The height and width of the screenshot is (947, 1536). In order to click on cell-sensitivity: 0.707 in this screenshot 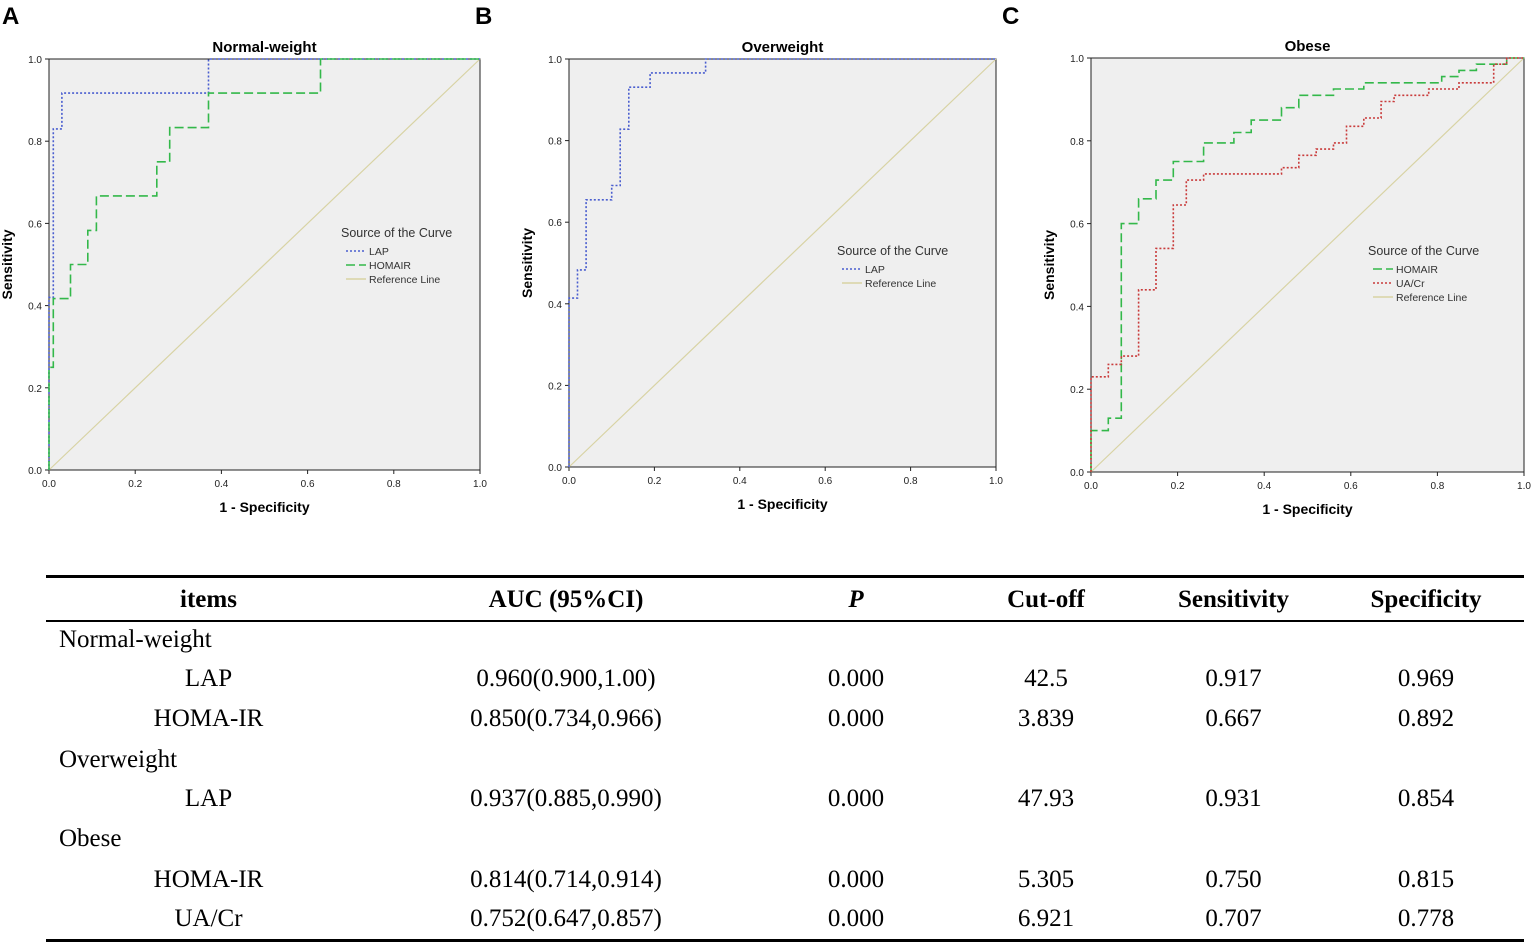, I will do `click(1233, 918)`.